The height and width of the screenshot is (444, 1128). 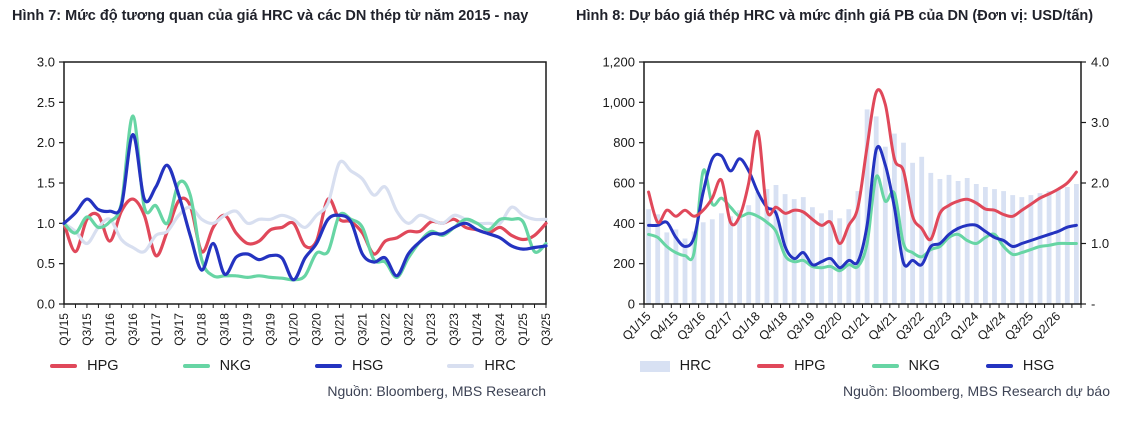 I want to click on axis-tick-label: Q3/24, so click(x=500, y=329).